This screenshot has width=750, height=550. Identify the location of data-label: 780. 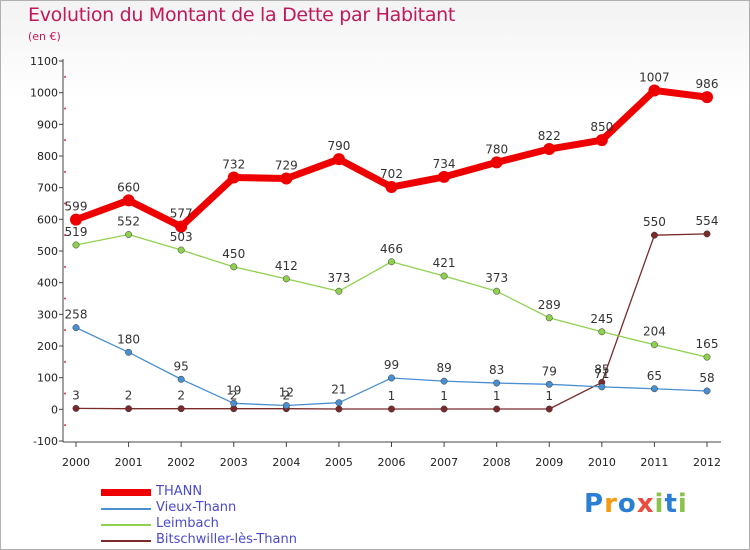
(496, 149).